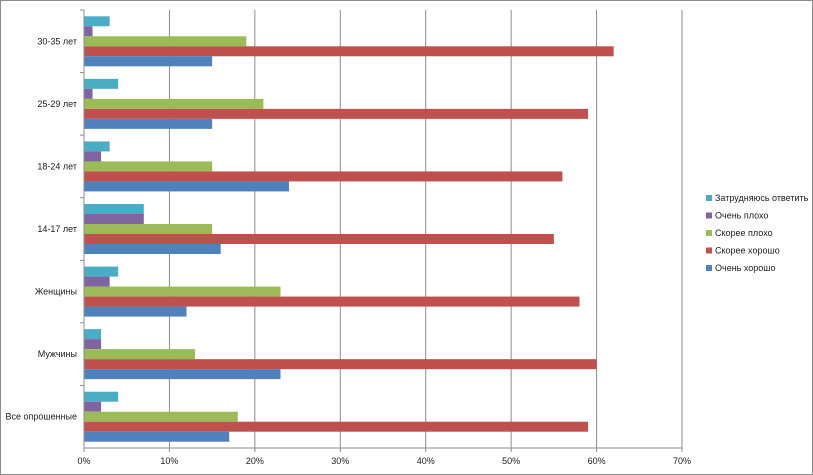 This screenshot has width=813, height=475. Describe the element at coordinates (511, 461) in the screenshot. I see `x-tick-label: 50%` at that location.